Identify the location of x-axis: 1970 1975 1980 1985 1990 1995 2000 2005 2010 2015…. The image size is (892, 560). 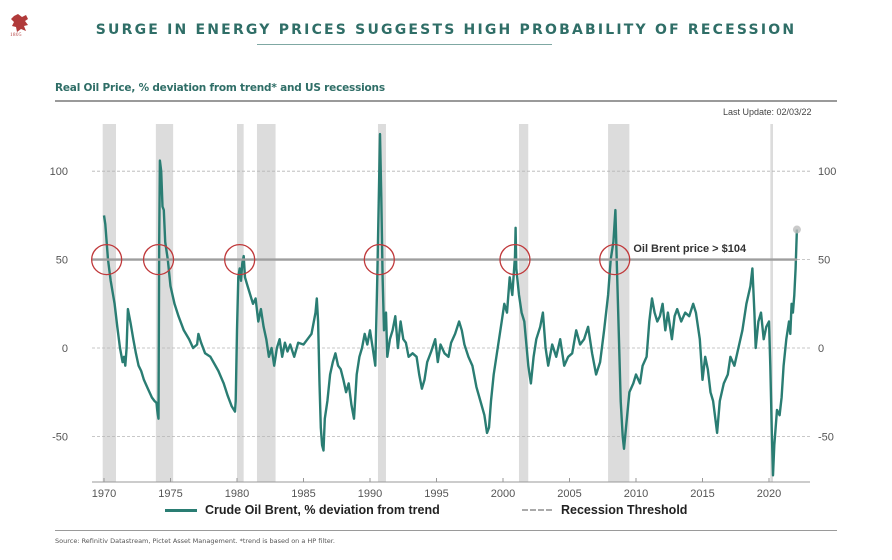
(451, 489).